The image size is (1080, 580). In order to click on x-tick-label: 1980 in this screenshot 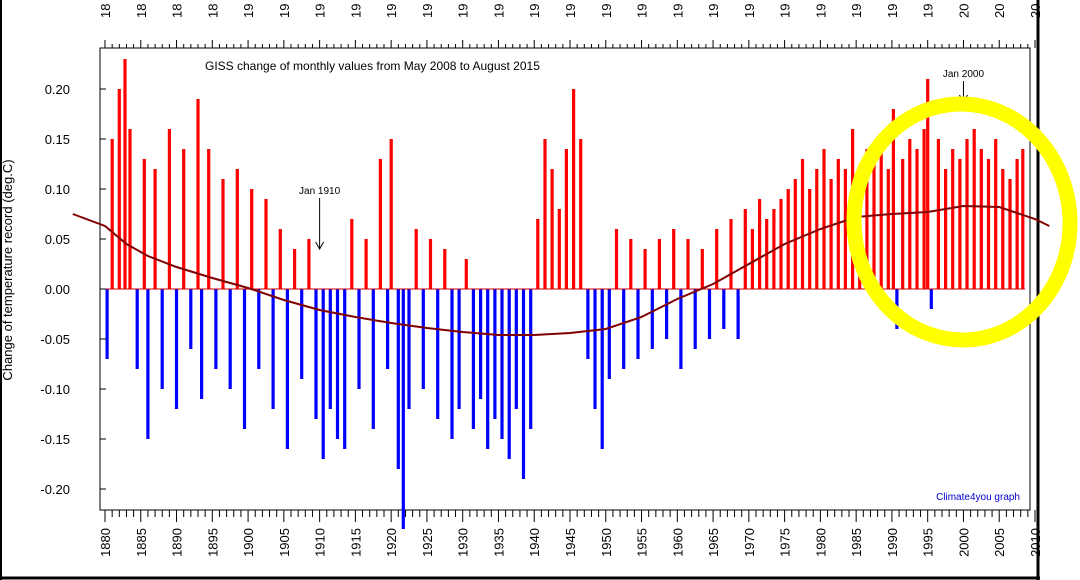, I will do `click(820, 542)`.